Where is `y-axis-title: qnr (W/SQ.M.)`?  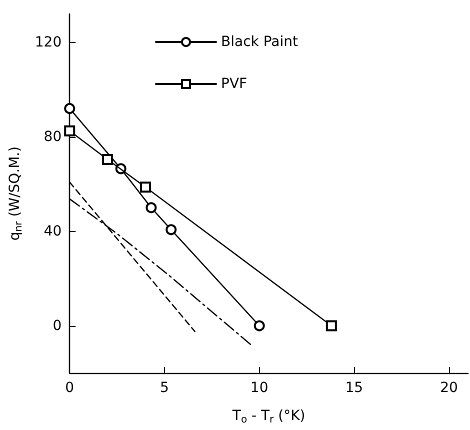 y-axis-title: qnr (W/SQ.M.) is located at coordinates (15, 193).